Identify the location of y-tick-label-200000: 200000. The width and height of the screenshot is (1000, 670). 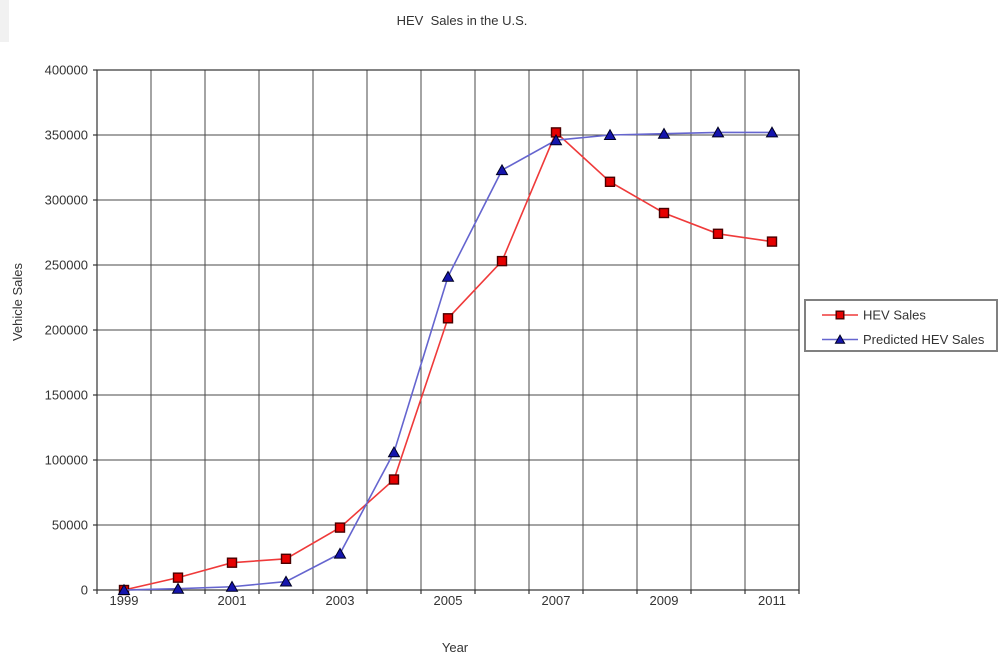
(66, 330).